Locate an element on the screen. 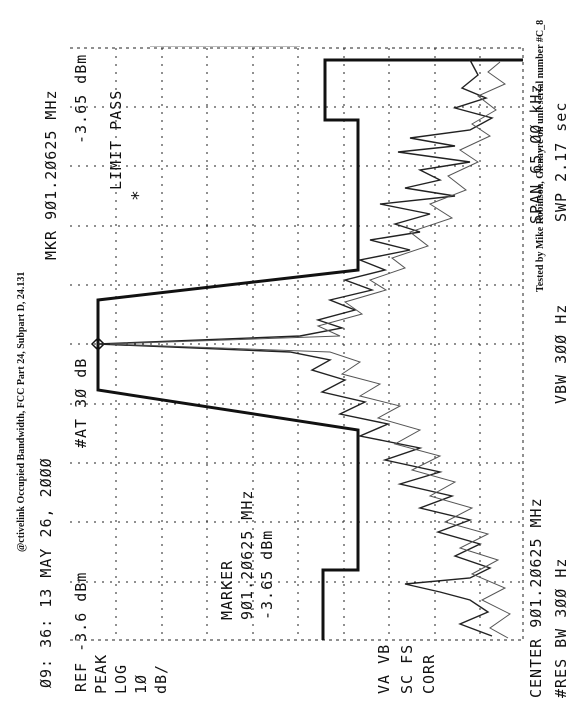 Image resolution: width=574 pixels, height=704 pixels. scan-artifact-line is located at coordinates (225, 46).